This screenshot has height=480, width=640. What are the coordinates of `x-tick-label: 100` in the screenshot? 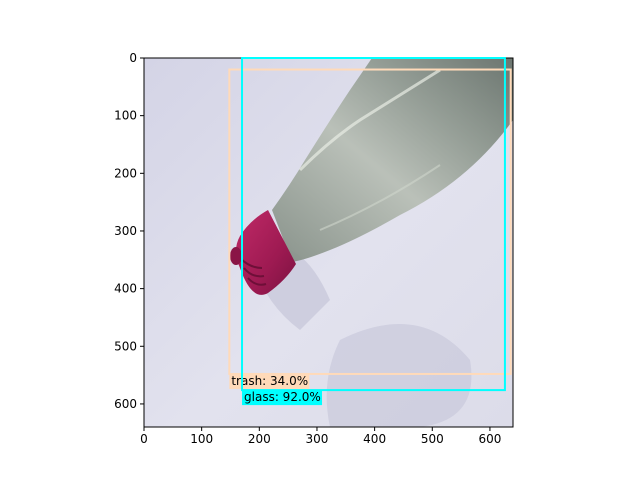 It's located at (201, 439).